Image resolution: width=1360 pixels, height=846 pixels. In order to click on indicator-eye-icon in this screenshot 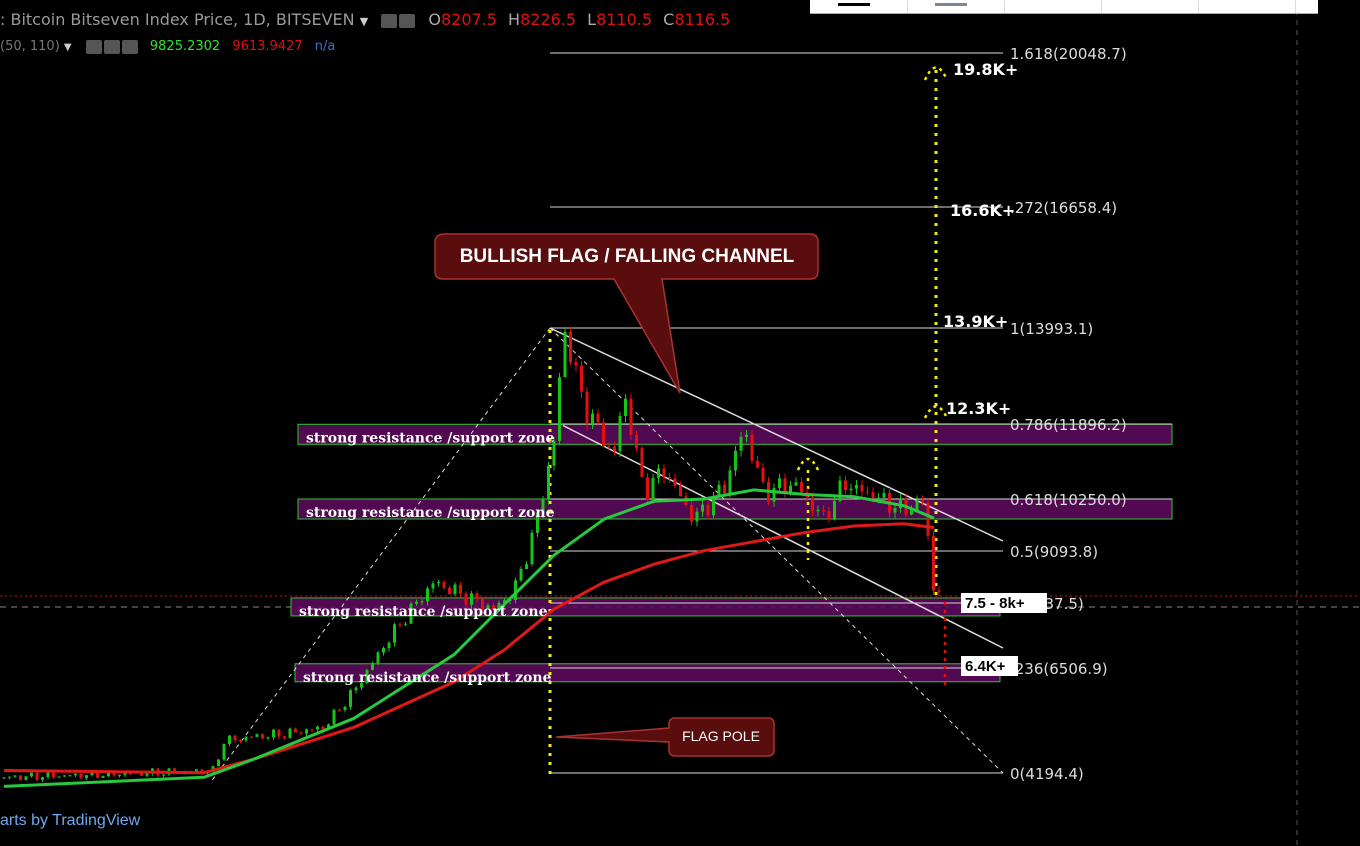, I will do `click(93, 46)`.